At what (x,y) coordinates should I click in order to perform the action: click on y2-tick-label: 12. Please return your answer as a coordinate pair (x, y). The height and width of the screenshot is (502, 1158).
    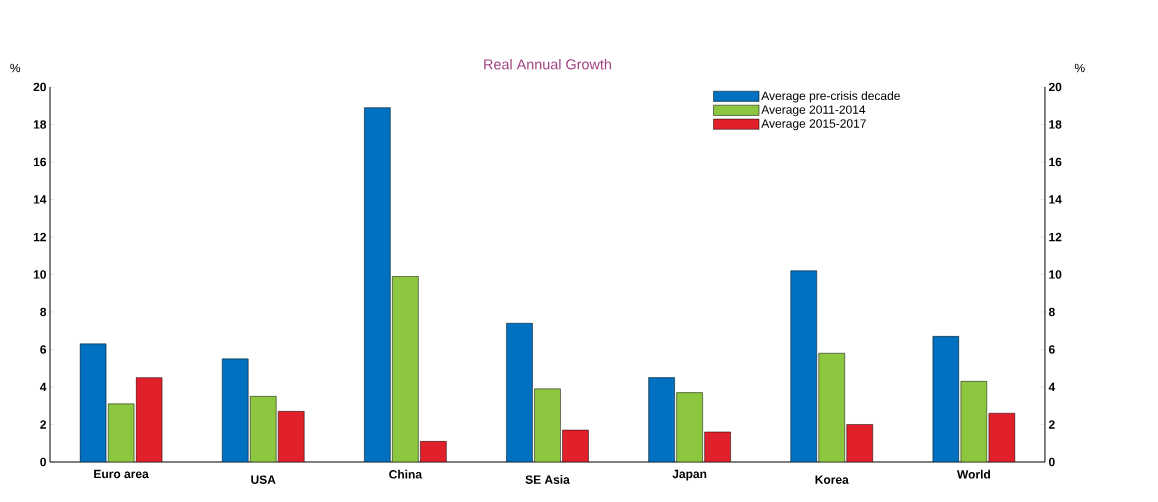
    Looking at the image, I should click on (1055, 237).